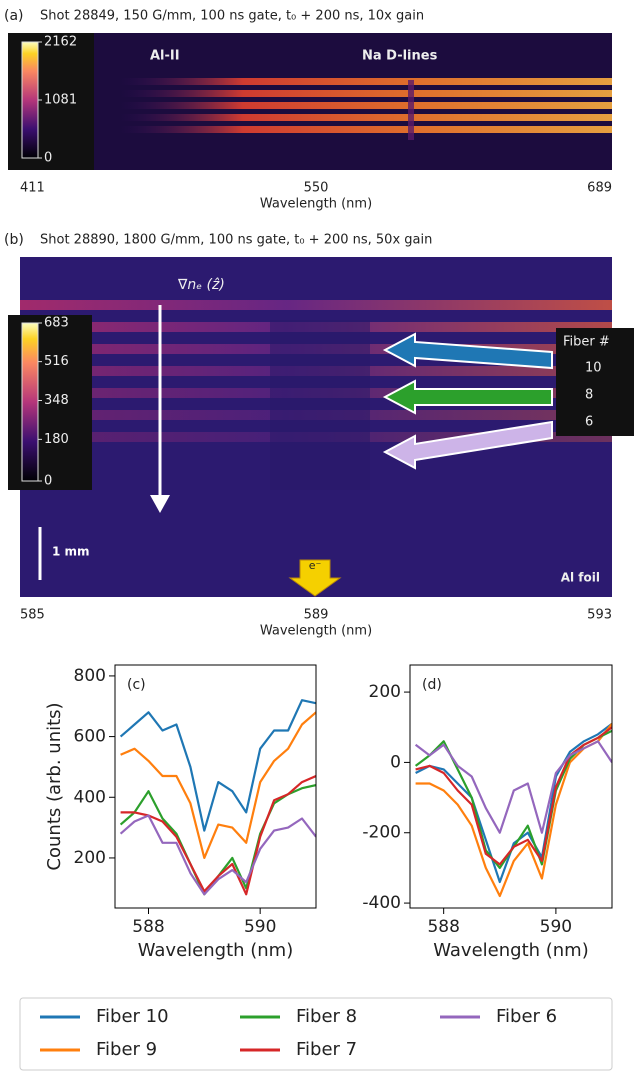  What do you see at coordinates (580, 578) in the screenshot?
I see `annotation: Al foil` at bounding box center [580, 578].